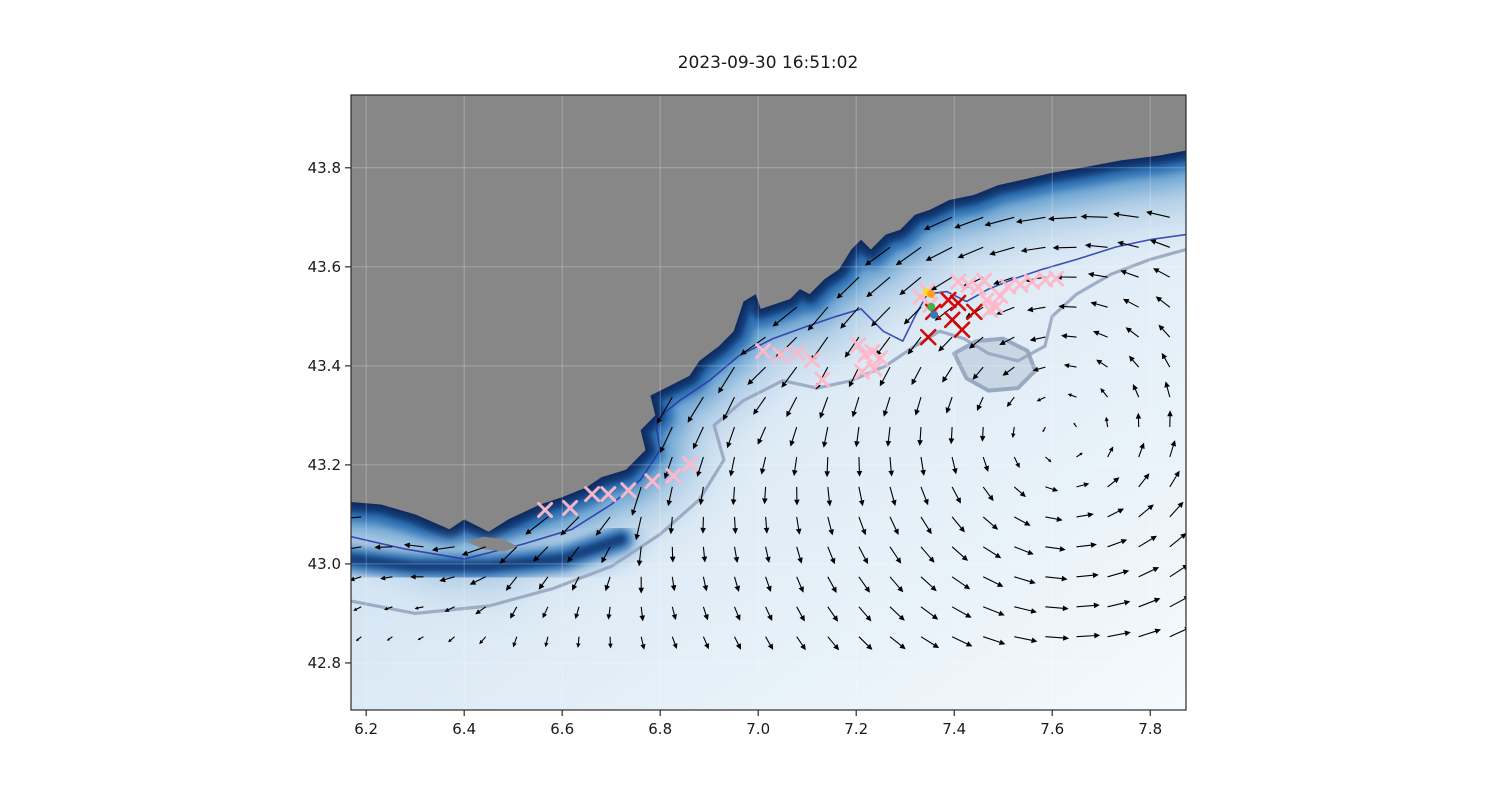  What do you see at coordinates (768, 63) in the screenshot?
I see `chart-title: 2023-09-30 16:51:02` at bounding box center [768, 63].